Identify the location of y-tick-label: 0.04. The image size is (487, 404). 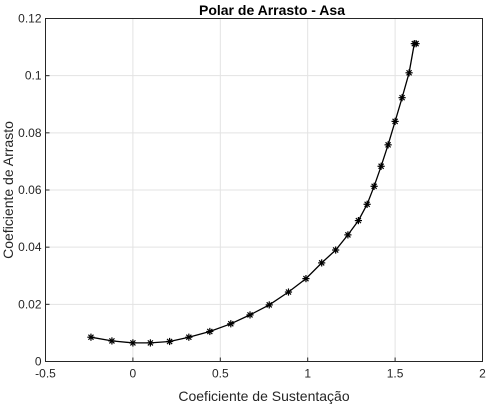
(30, 247).